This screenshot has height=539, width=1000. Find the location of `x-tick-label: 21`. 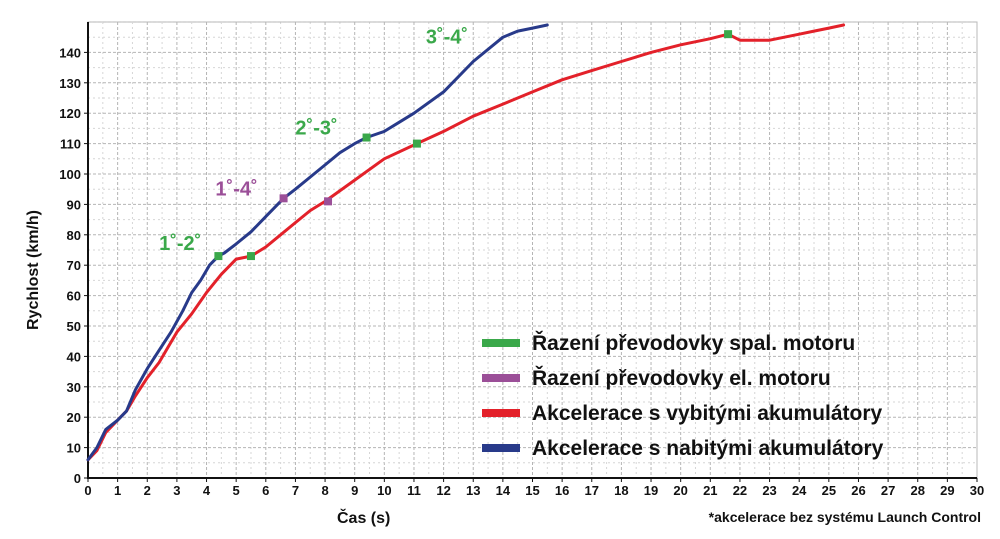

x-tick-label: 21 is located at coordinates (710, 490).